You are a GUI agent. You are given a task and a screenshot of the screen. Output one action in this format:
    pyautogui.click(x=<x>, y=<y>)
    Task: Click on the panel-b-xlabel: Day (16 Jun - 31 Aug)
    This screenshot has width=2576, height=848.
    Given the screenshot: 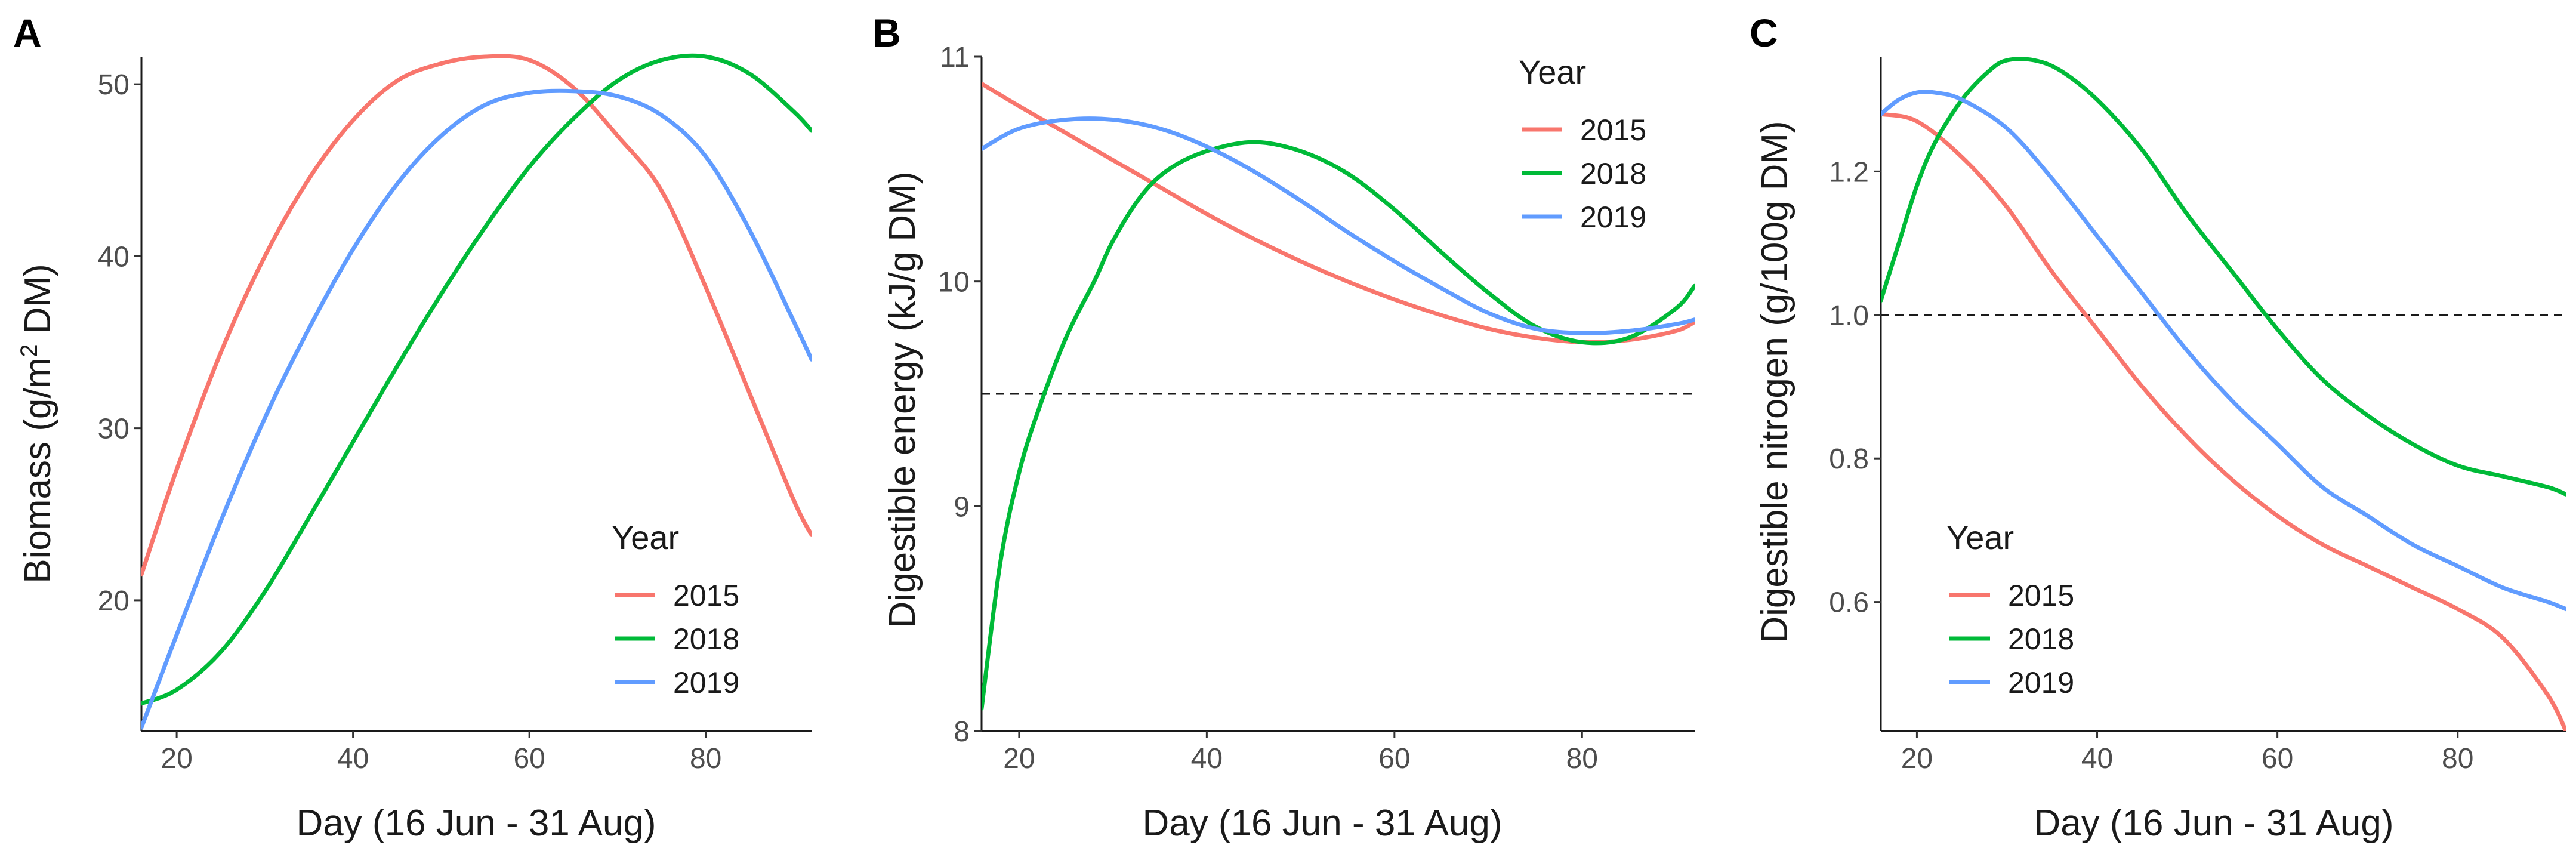 What is the action you would take?
    pyautogui.click(x=1322, y=823)
    